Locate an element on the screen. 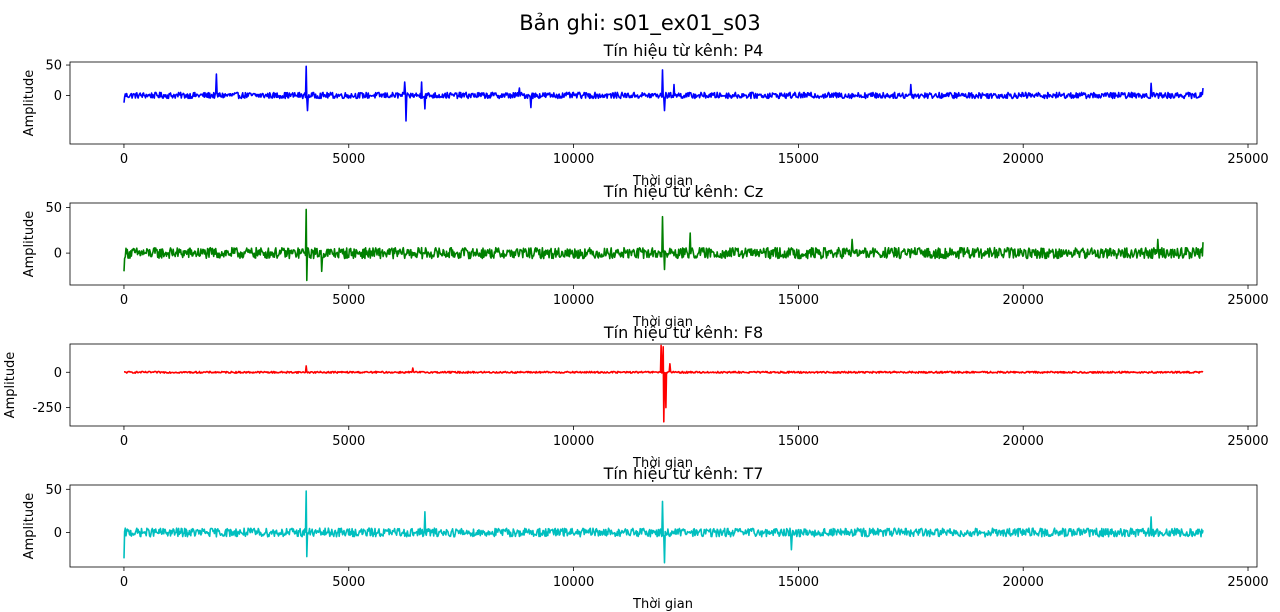  figure-title: Bản ghi: s01_ex01_s03 is located at coordinates (640, 23).